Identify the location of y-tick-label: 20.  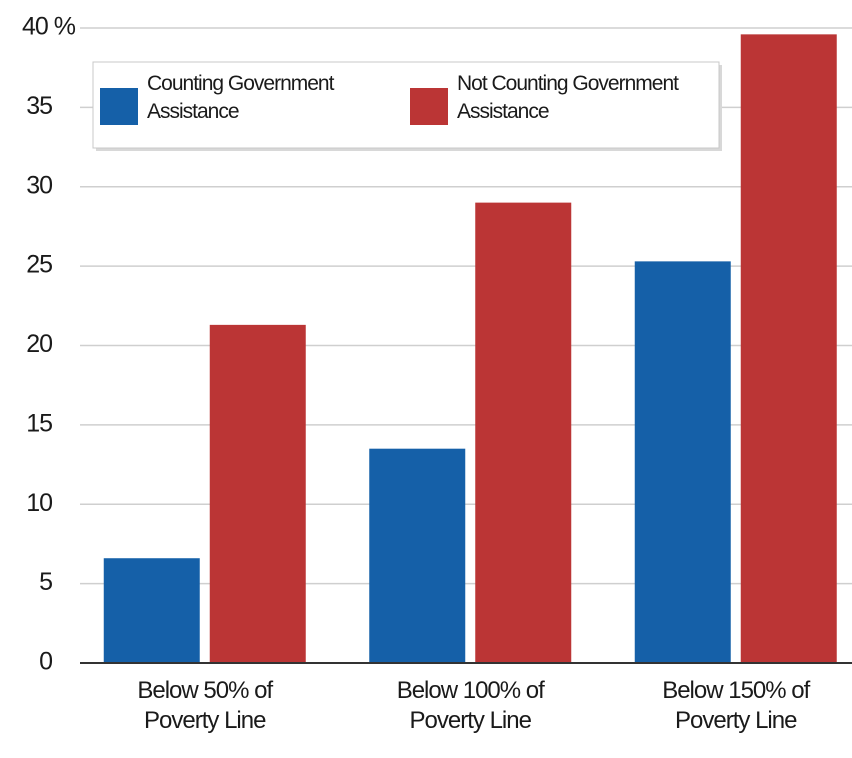
(39, 344).